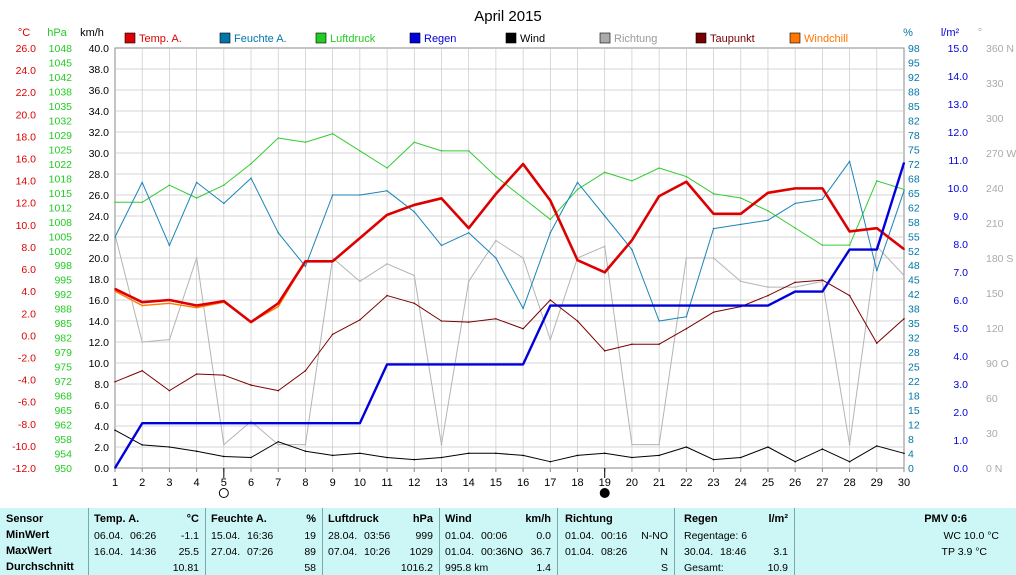 Image resolution: width=1016 pixels, height=575 pixels. Describe the element at coordinates (26, 204) in the screenshot. I see `temp-tick-label: 12.0` at that location.